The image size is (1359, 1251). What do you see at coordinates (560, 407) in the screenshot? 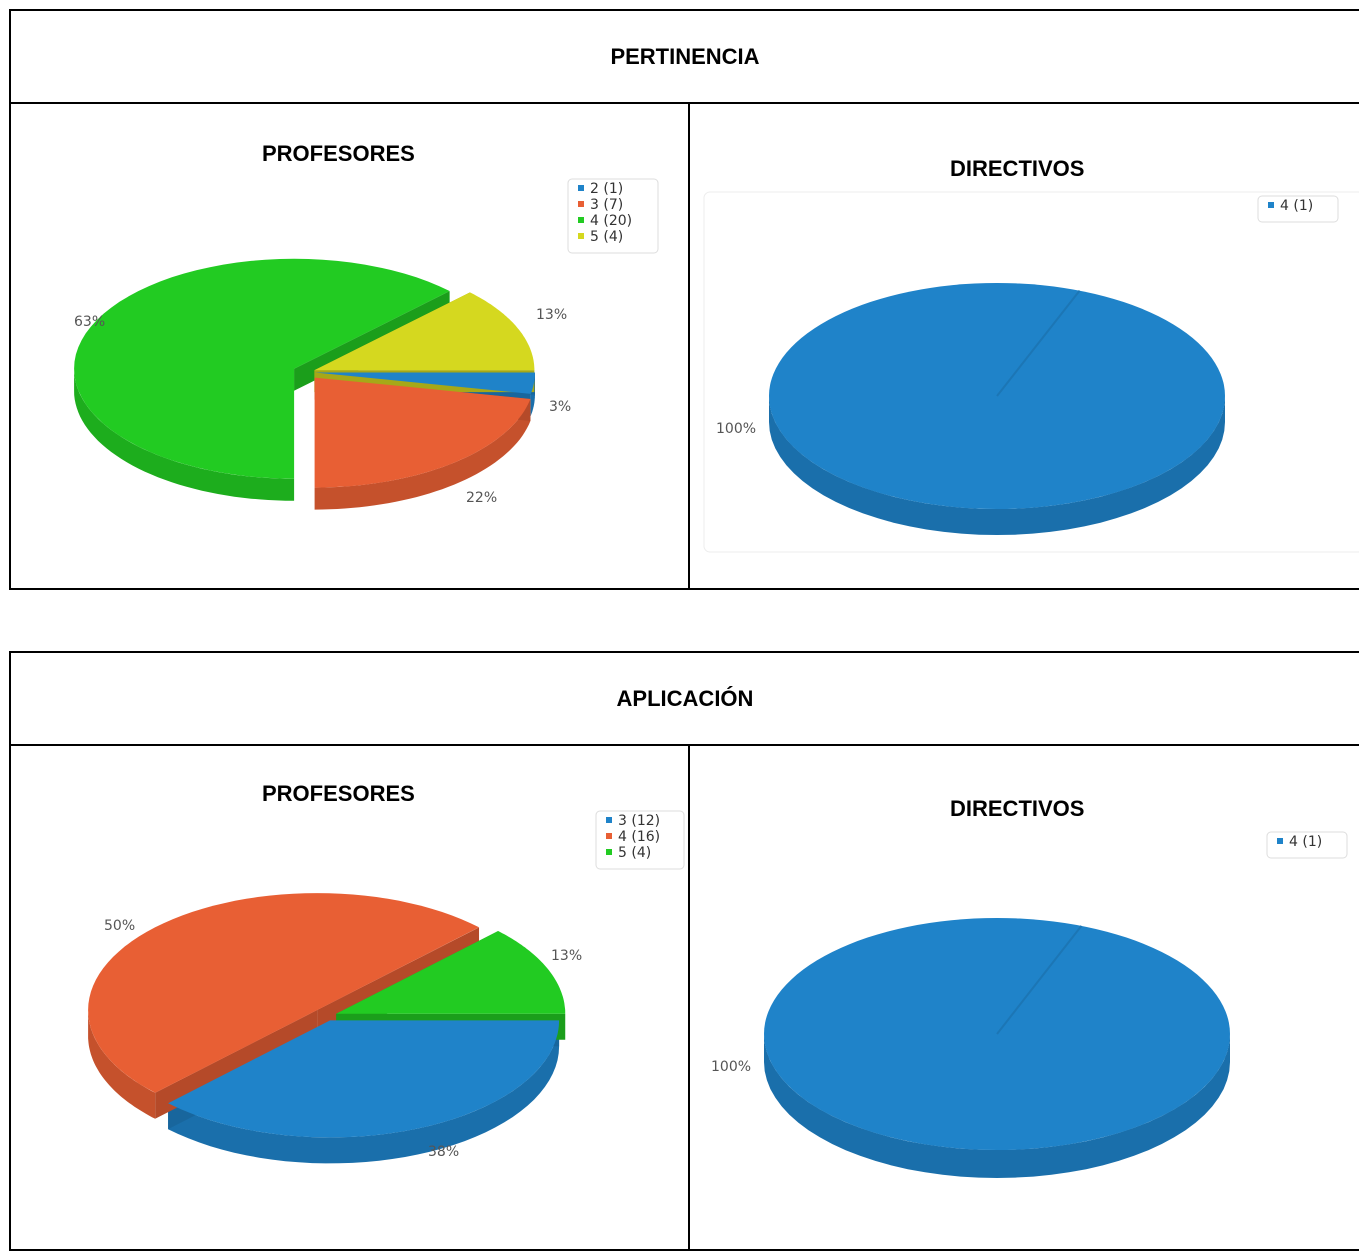
I see `percent-label: 3%` at bounding box center [560, 407].